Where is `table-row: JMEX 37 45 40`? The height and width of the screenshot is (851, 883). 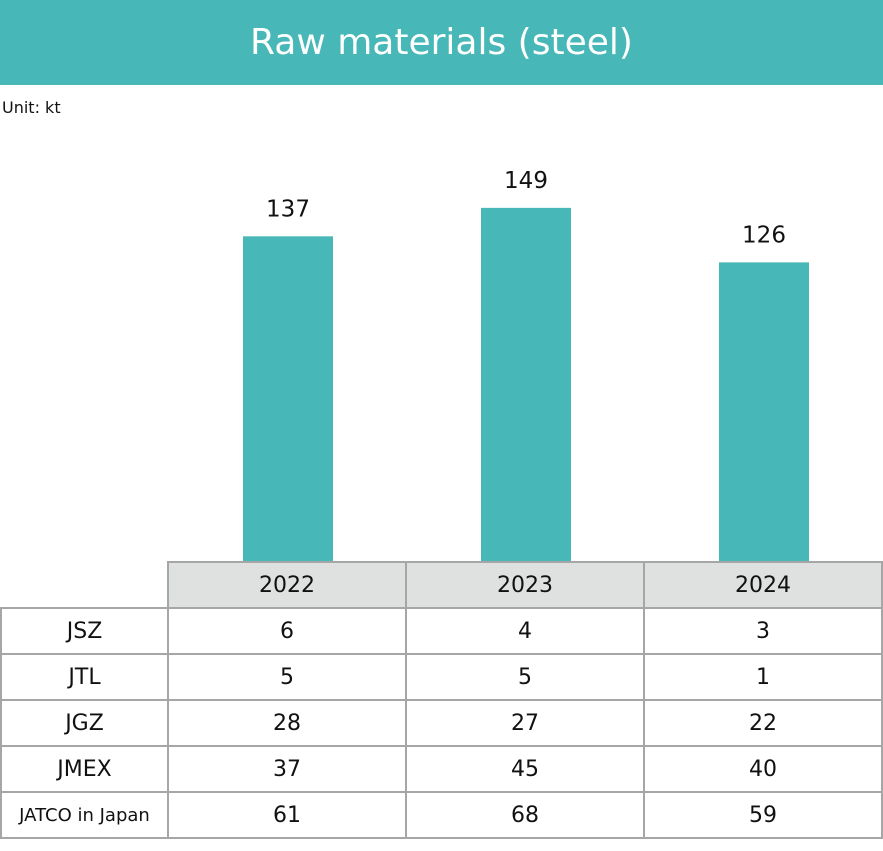 table-row: JMEX 37 45 40 is located at coordinates (441, 769).